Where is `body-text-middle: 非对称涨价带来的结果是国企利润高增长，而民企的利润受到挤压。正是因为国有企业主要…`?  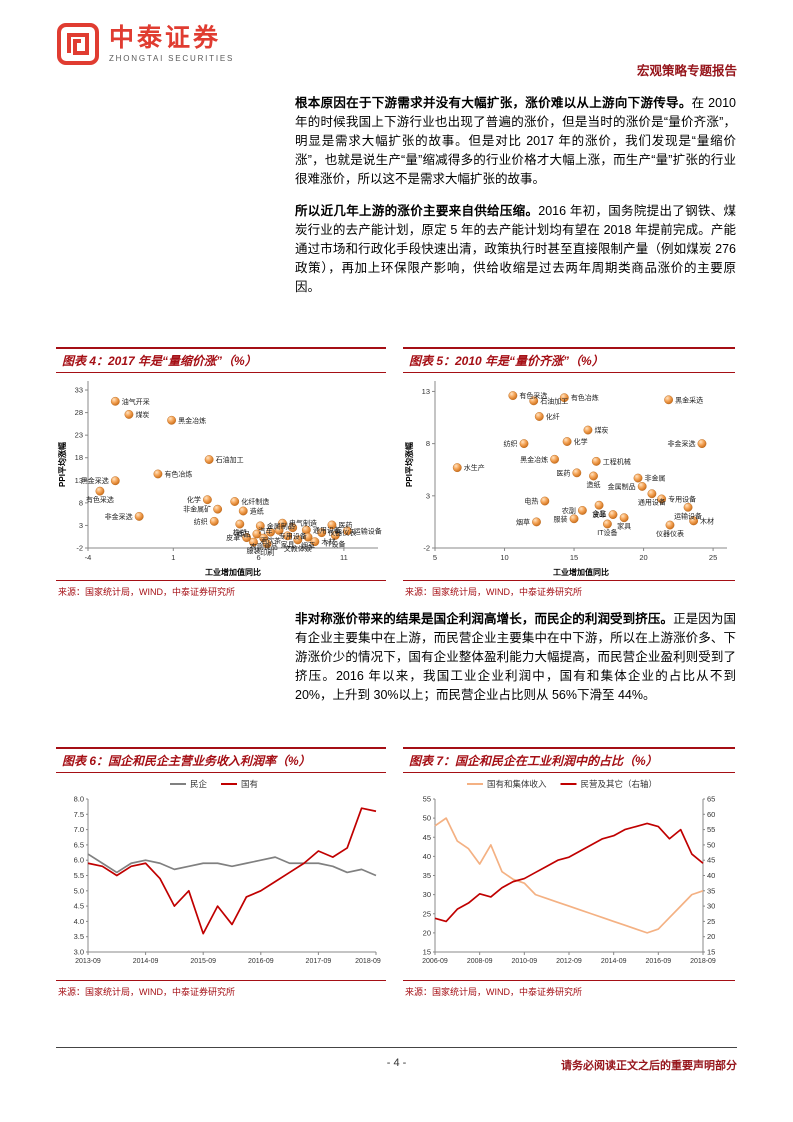 body-text-middle: 非对称涨价带来的结果是国企利润高增长，而民企的利润受到挤压。正是因为国有企业主要… is located at coordinates (515, 664).